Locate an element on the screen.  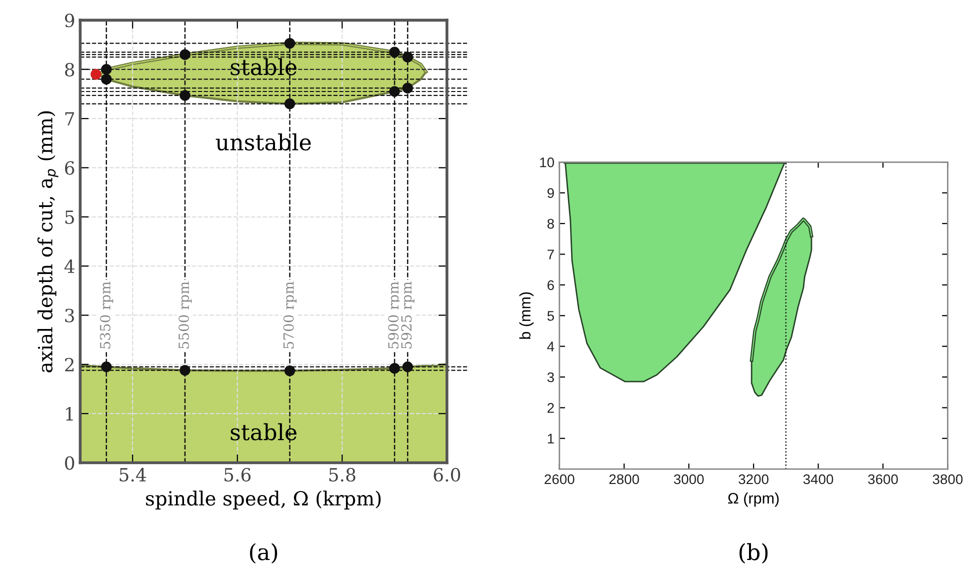
y-tick-label: 10 is located at coordinates (547, 162).